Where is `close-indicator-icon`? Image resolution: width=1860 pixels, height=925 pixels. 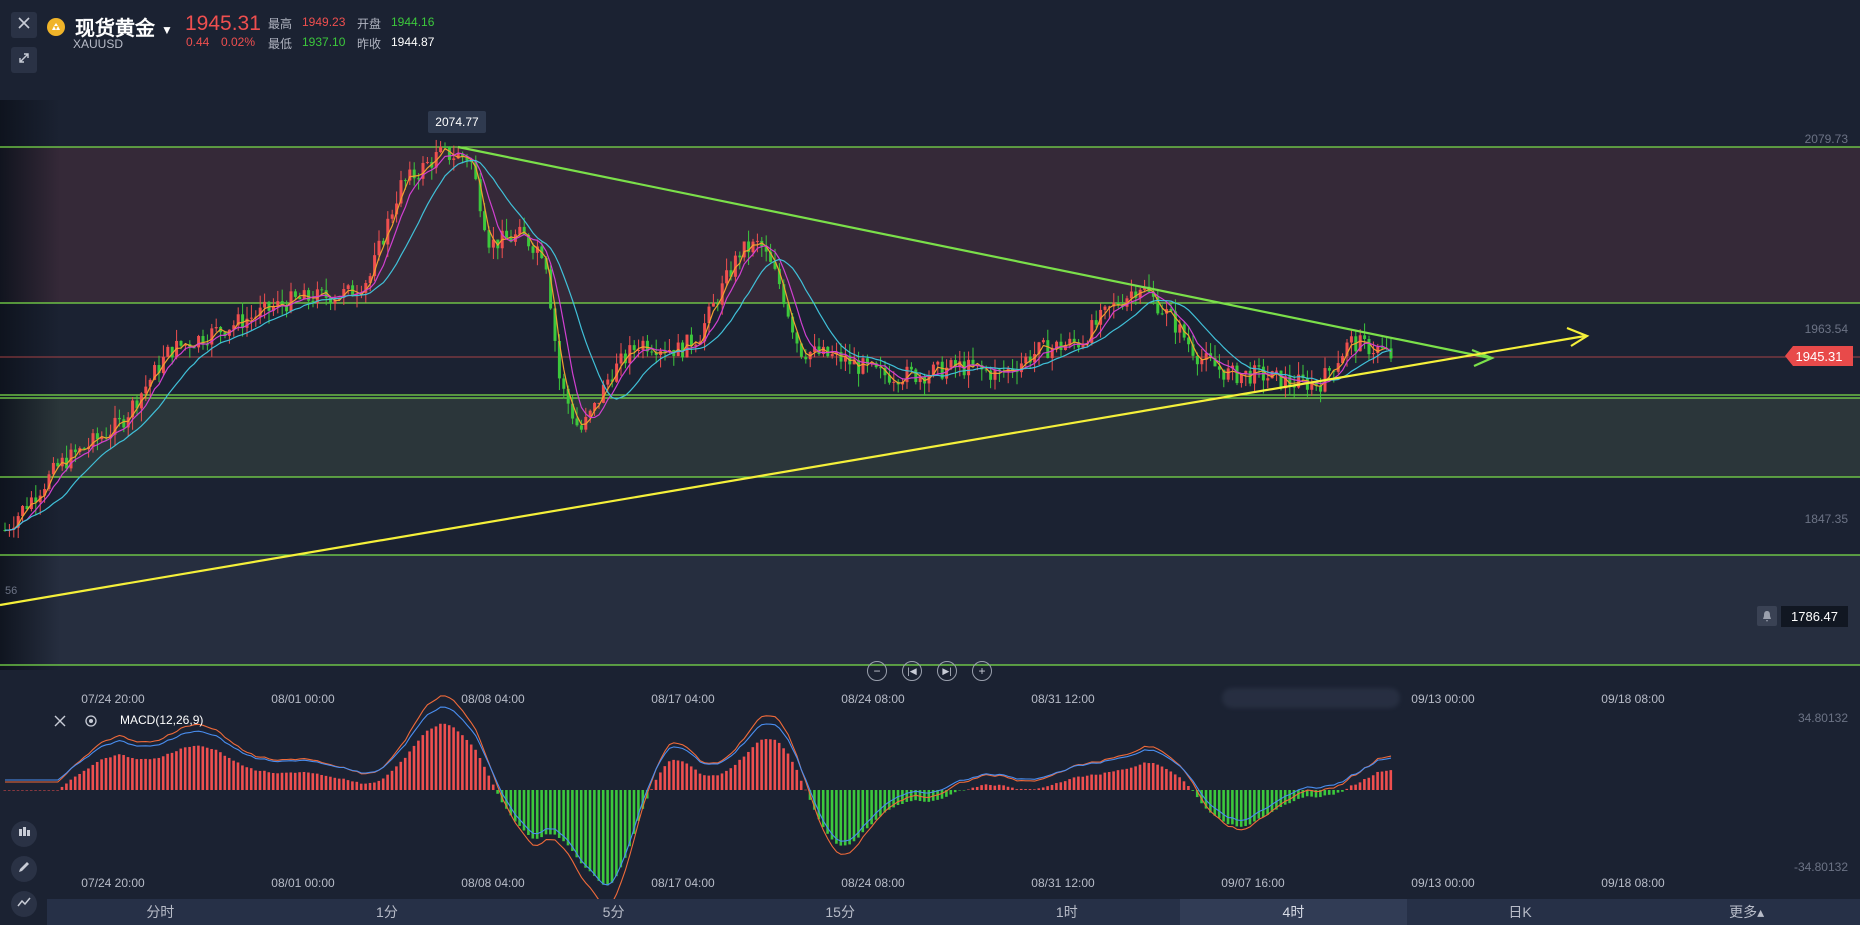 close-indicator-icon is located at coordinates (60, 723).